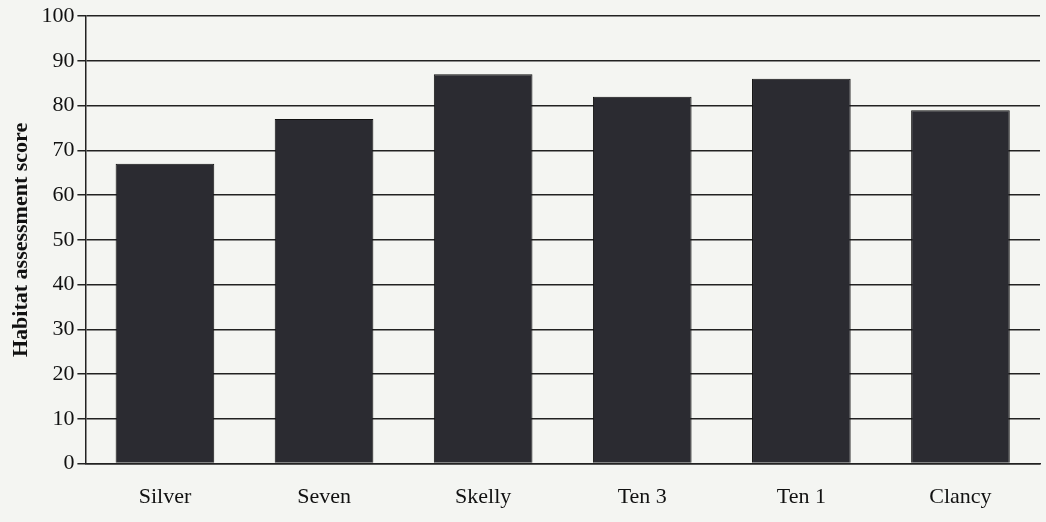 The image size is (1046, 522). I want to click on y-tick-label: 0, so click(69, 462).